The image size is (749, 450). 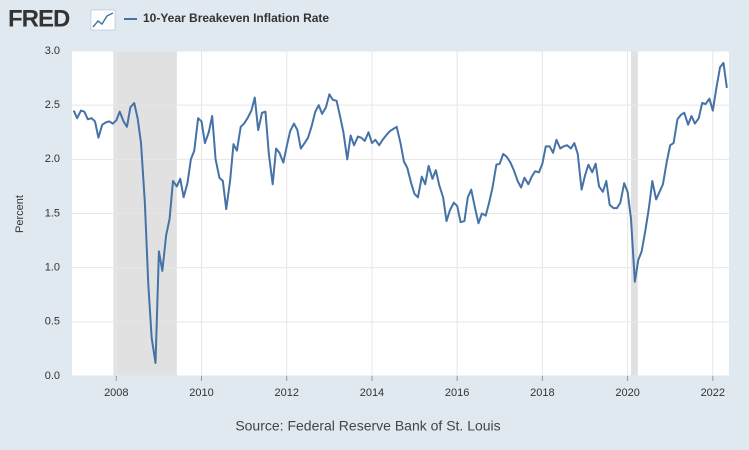 I want to click on logo: FRED, so click(x=39, y=18).